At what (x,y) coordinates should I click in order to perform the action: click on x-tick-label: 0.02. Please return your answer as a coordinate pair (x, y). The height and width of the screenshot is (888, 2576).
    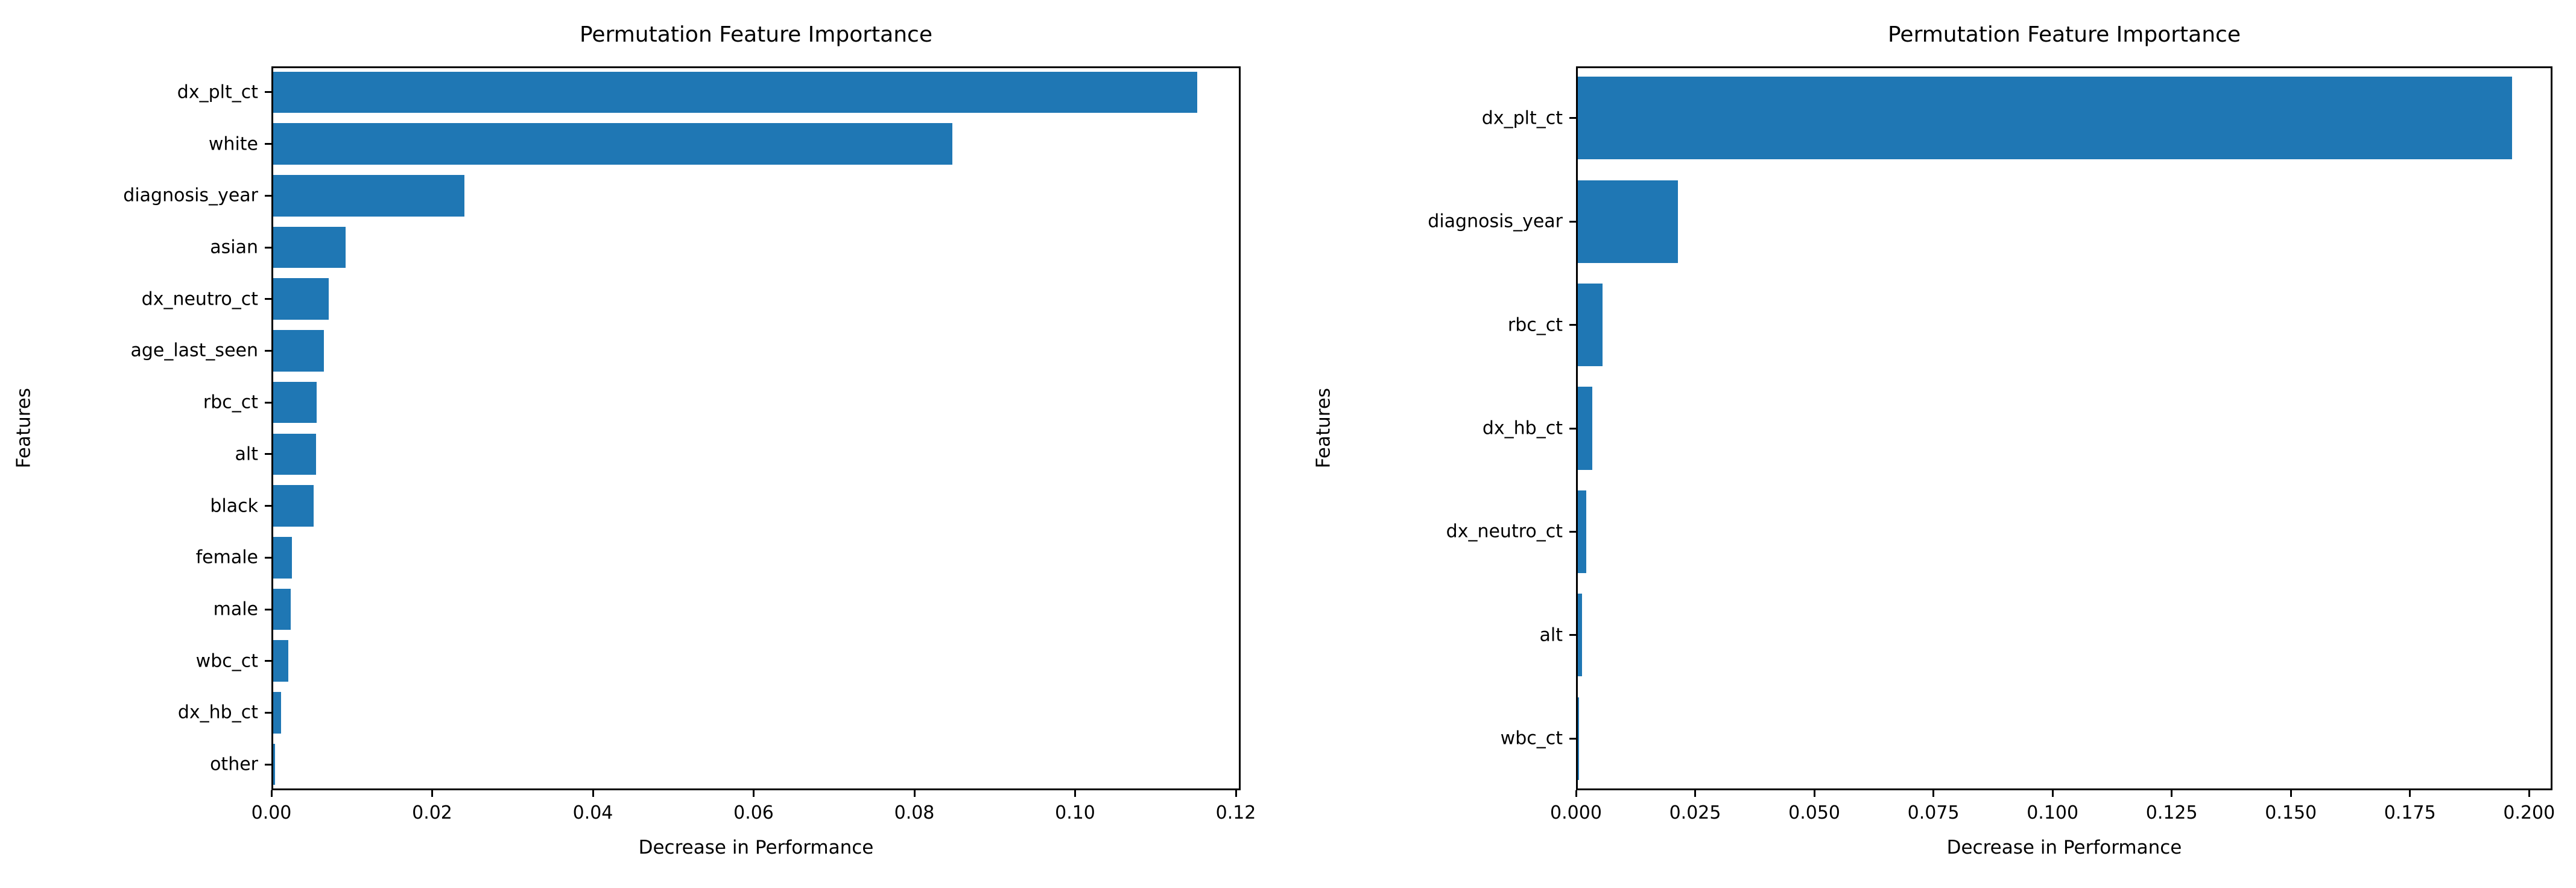
    Looking at the image, I should click on (432, 812).